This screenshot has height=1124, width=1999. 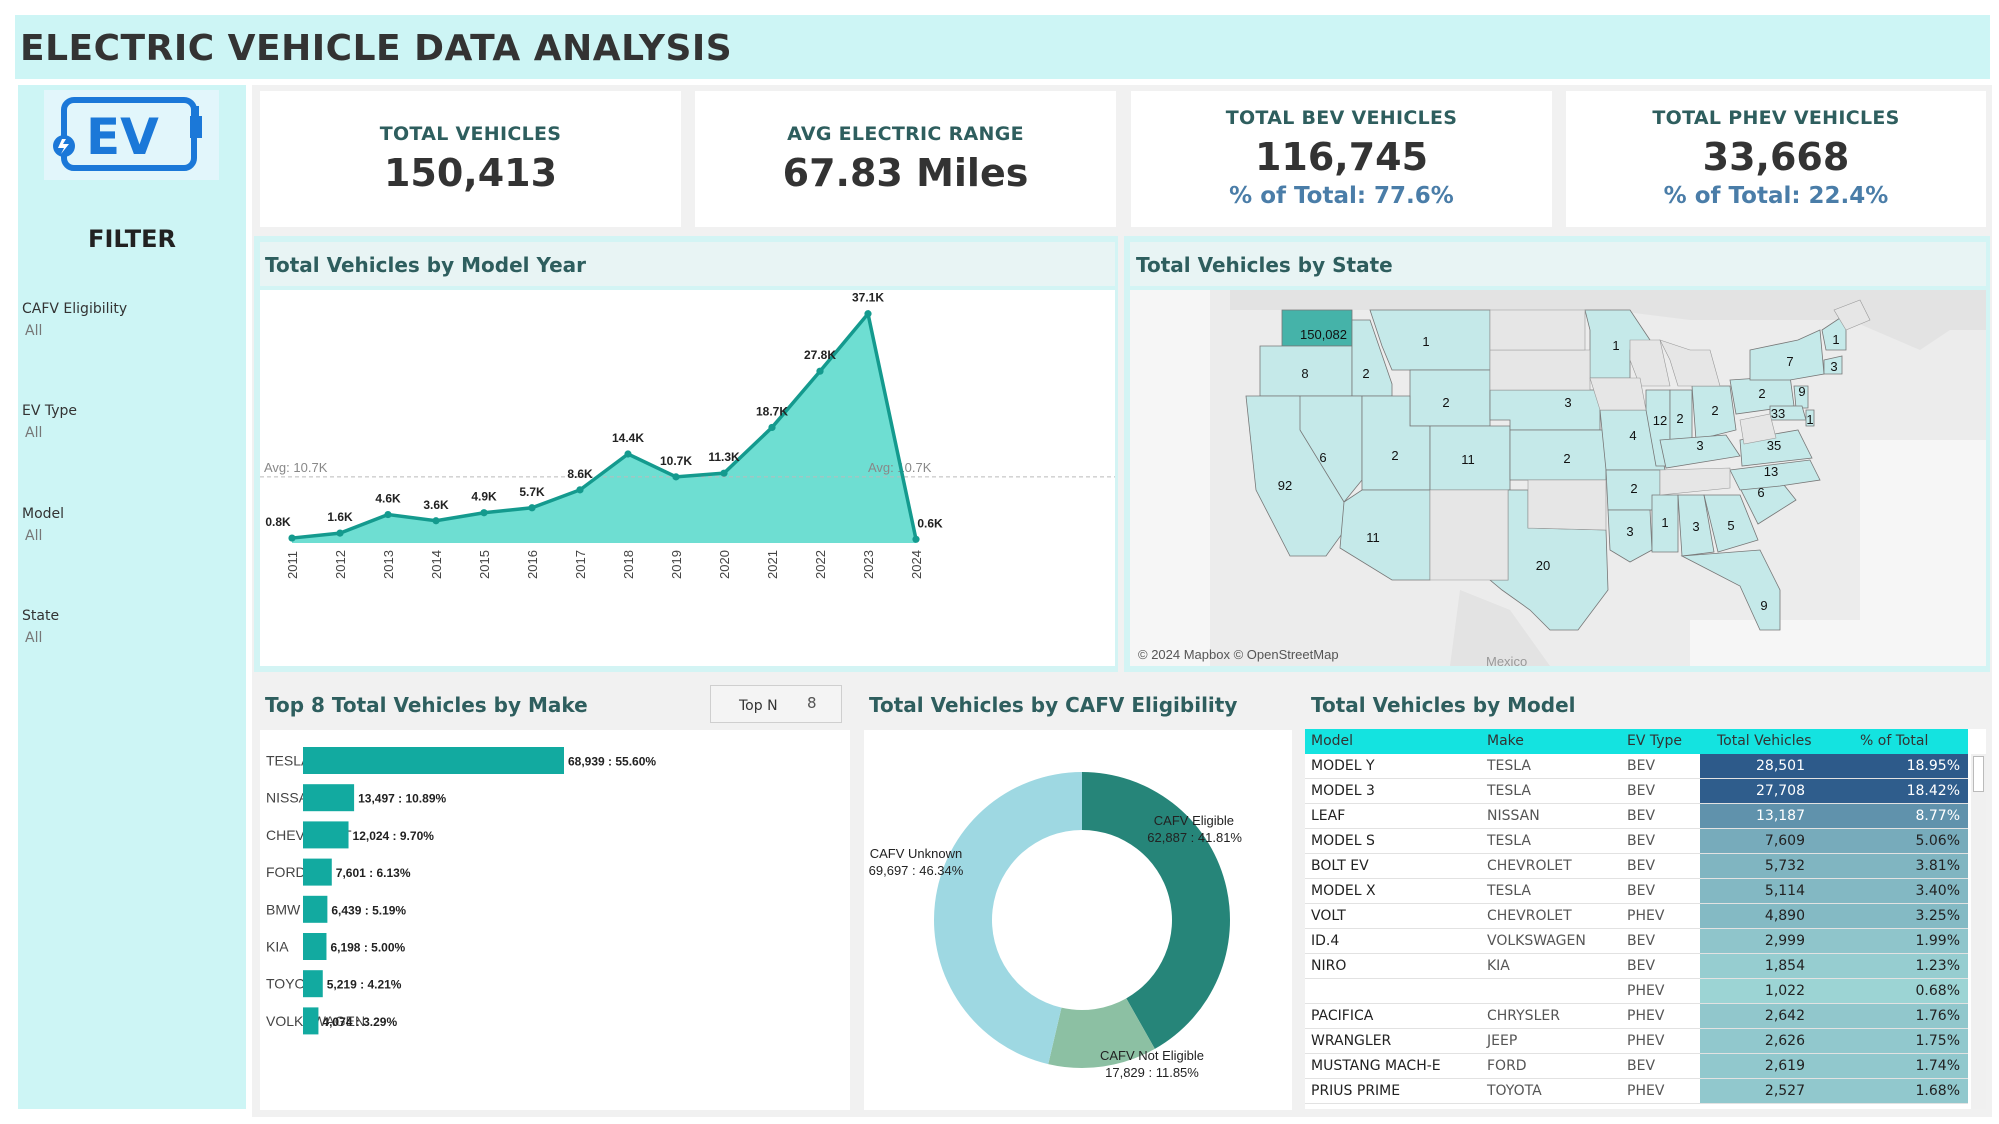 What do you see at coordinates (1937, 841) in the screenshot?
I see `table-cell: 5.06%` at bounding box center [1937, 841].